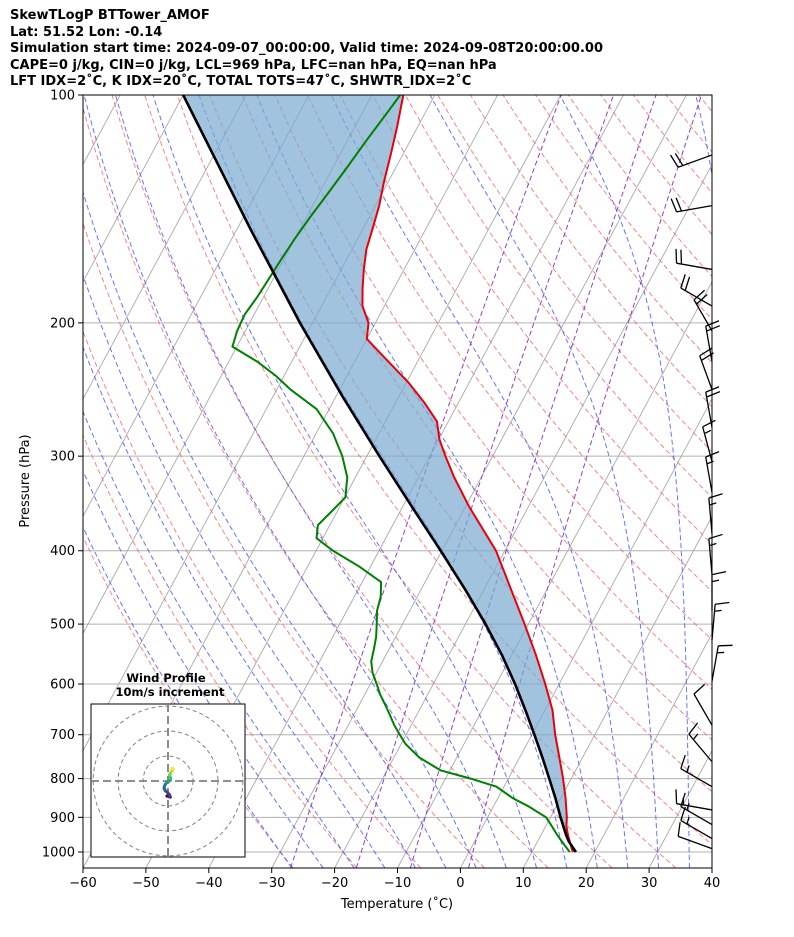  I want to click on y-tick-label: 700, so click(62, 735).